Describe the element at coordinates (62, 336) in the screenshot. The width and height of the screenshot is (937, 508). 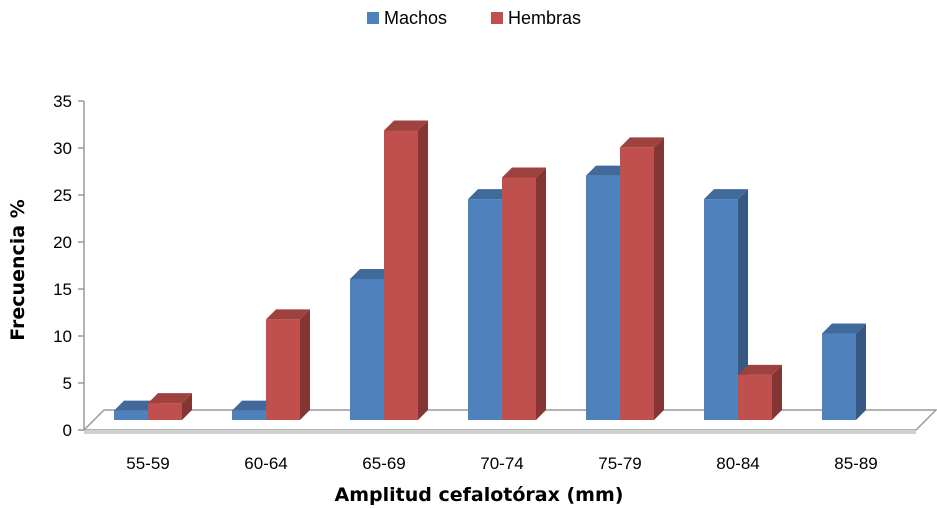
I see `y-tick-label: 10` at that location.